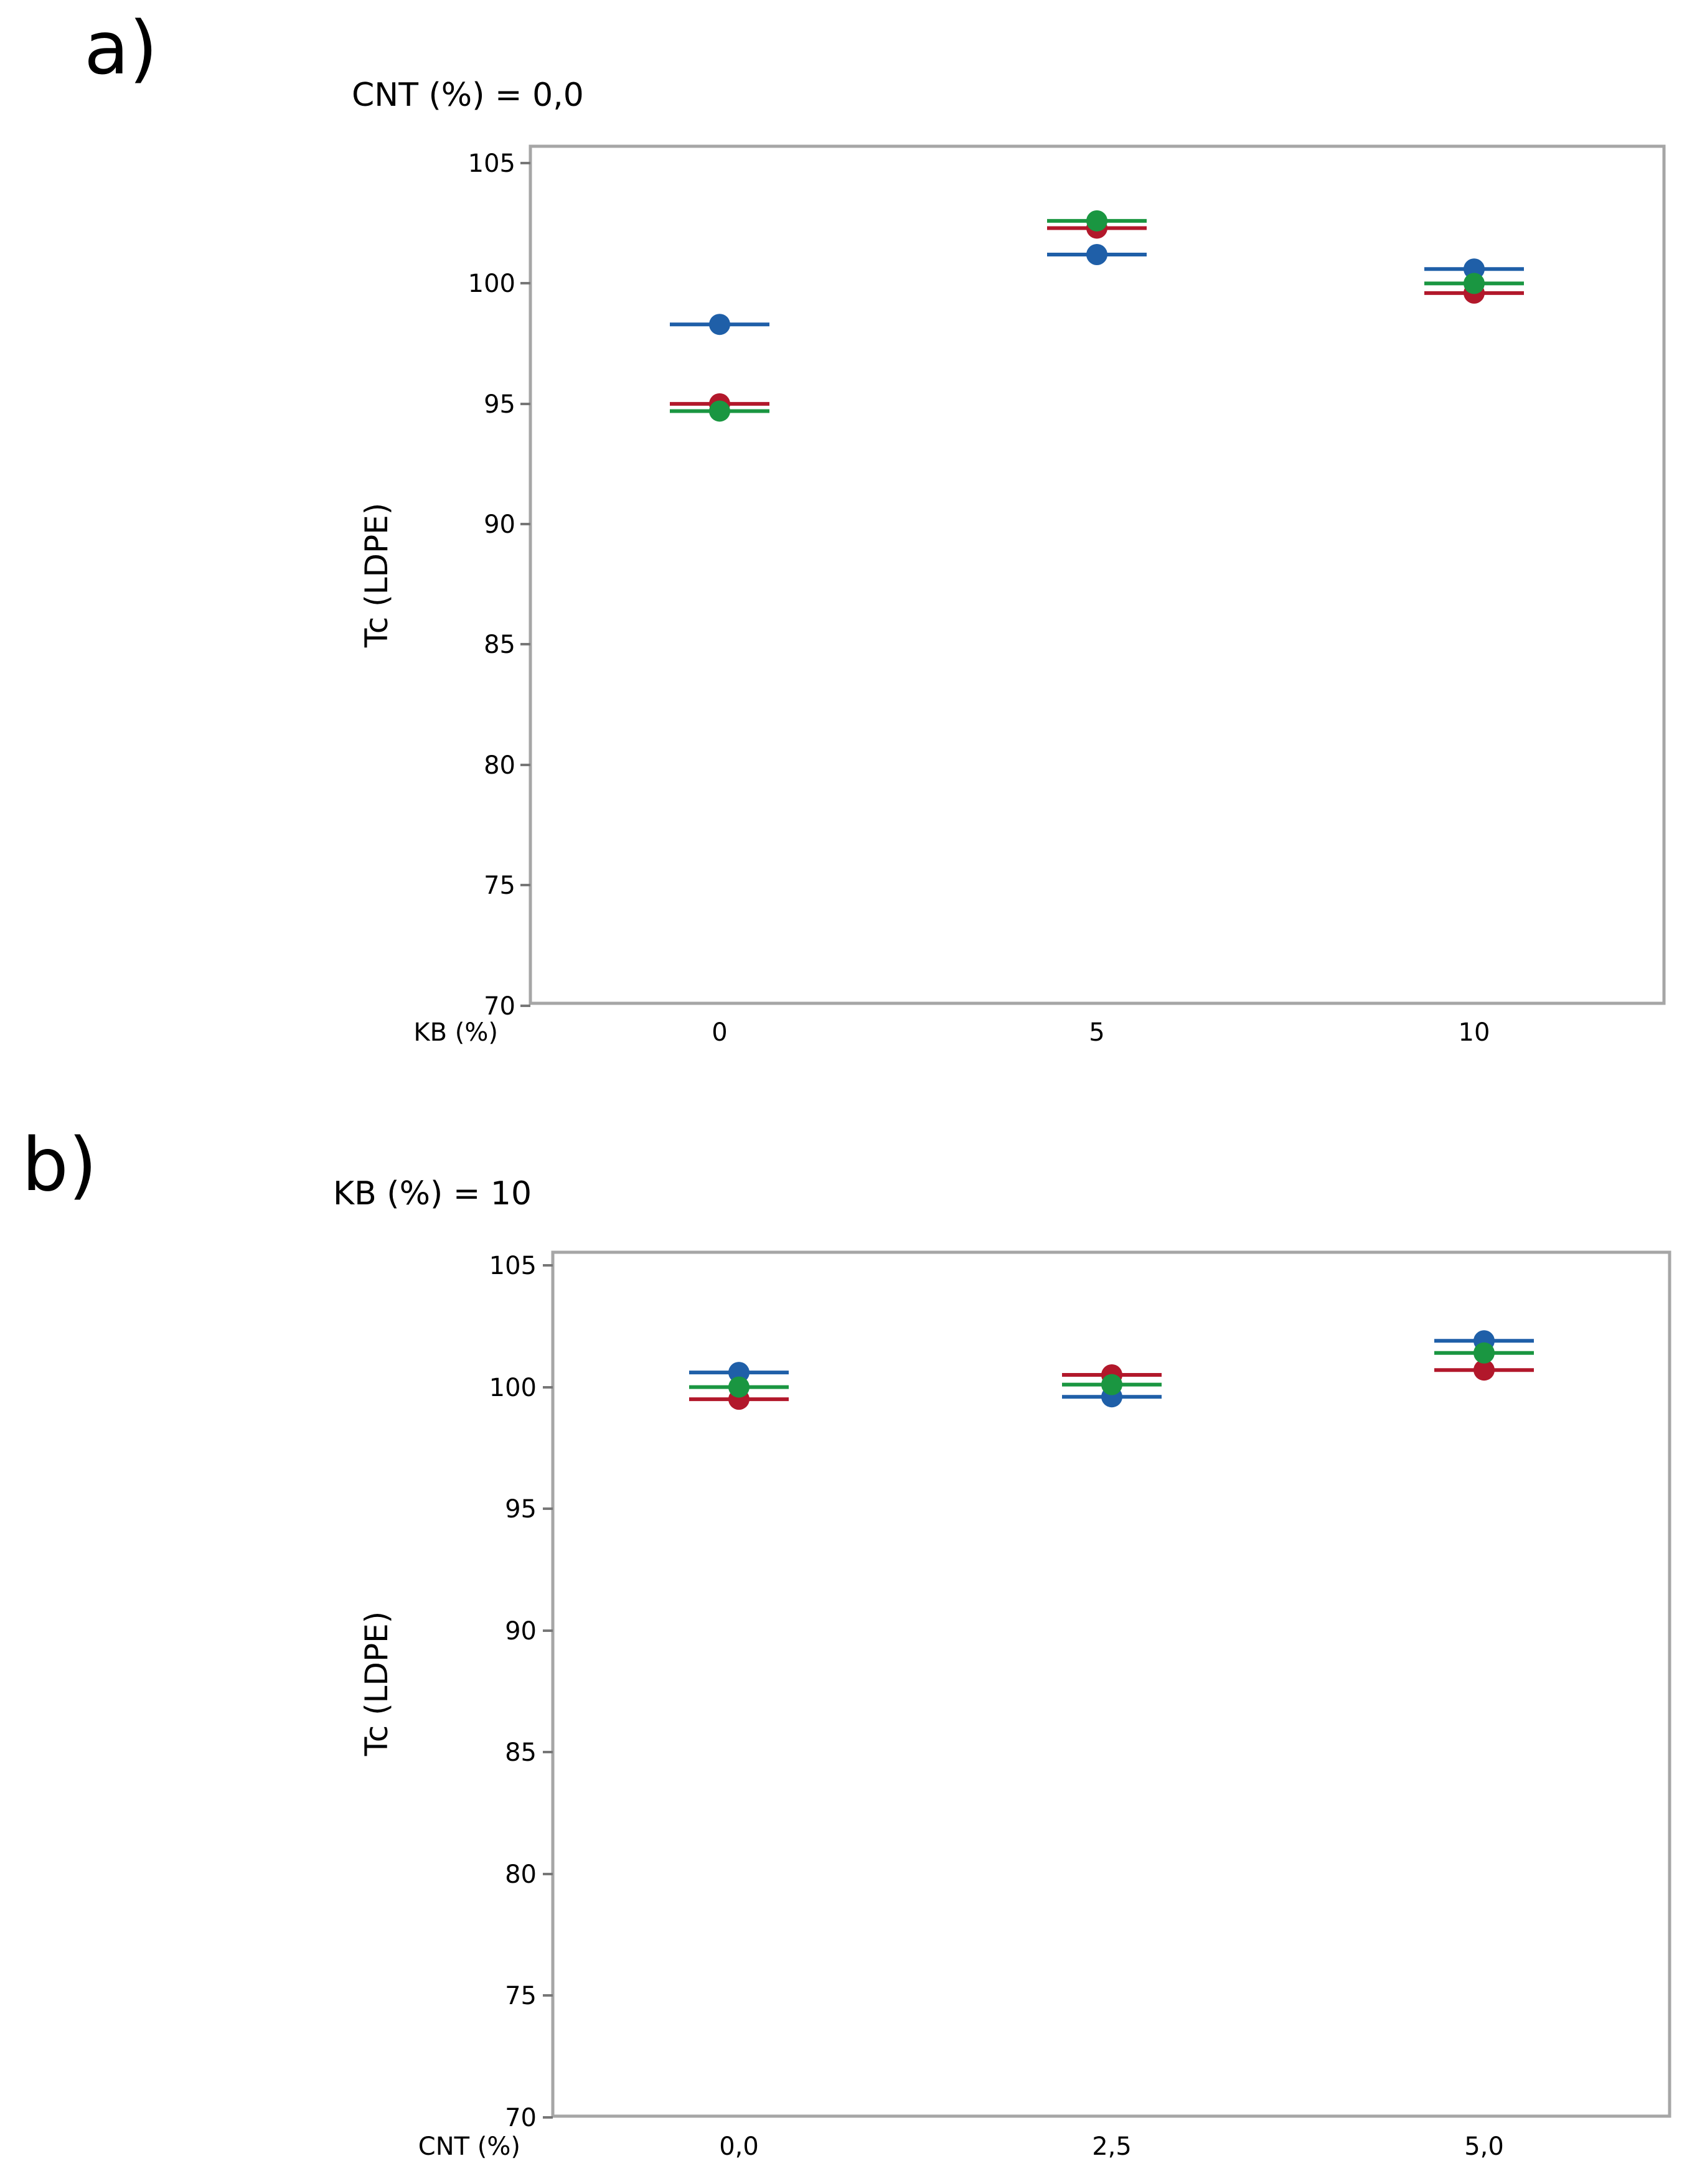  Describe the element at coordinates (499, 1007) in the screenshot. I see `panel-a-ytick-70: 70` at that location.